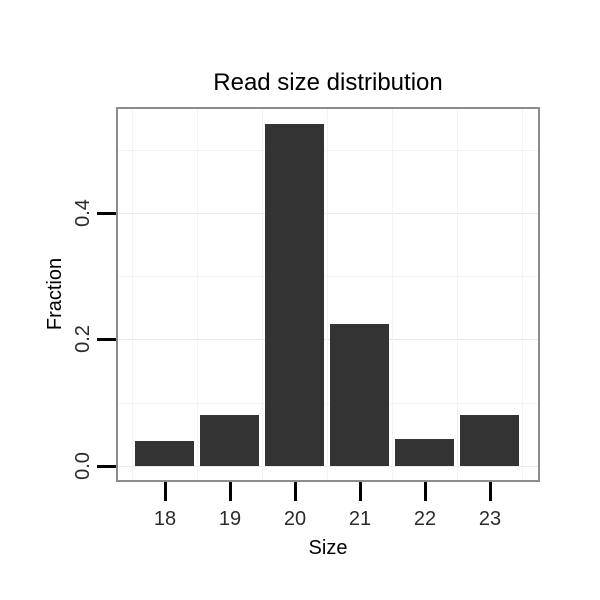 Image resolution: width=600 pixels, height=600 pixels. What do you see at coordinates (360, 519) in the screenshot?
I see `x-tick-label: 21` at bounding box center [360, 519].